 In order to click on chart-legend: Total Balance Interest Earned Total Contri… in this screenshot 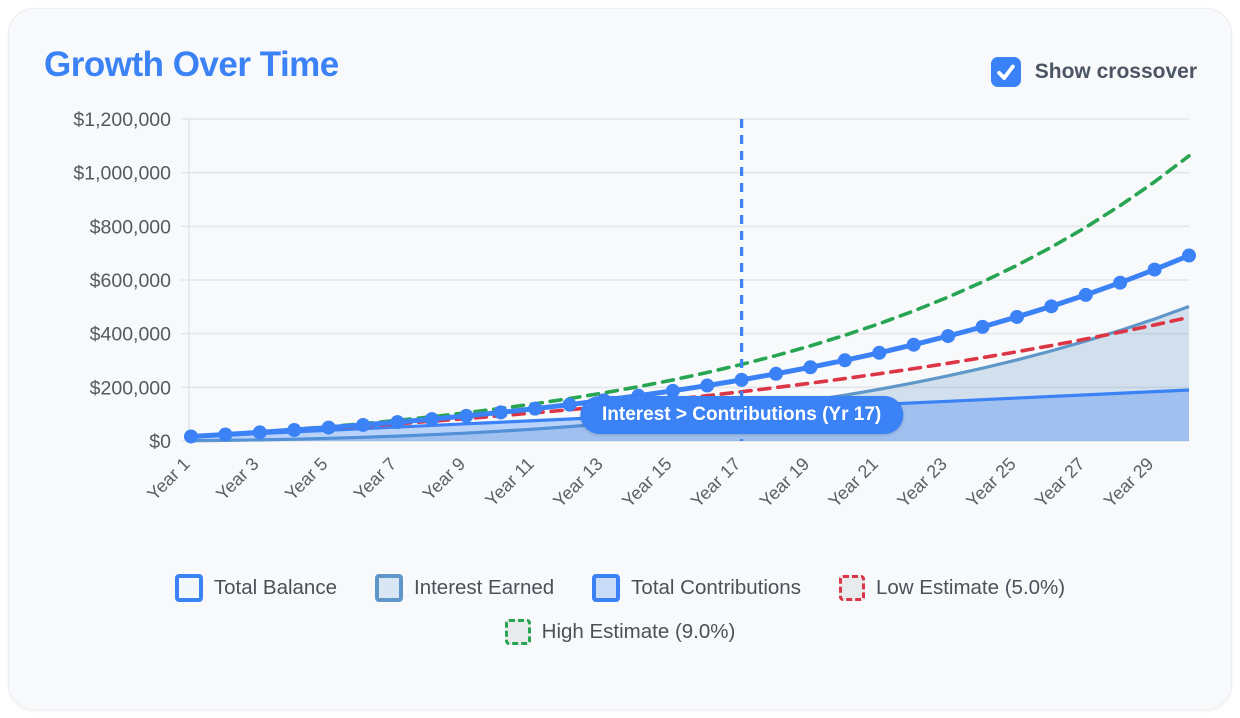, I will do `click(620, 609)`.